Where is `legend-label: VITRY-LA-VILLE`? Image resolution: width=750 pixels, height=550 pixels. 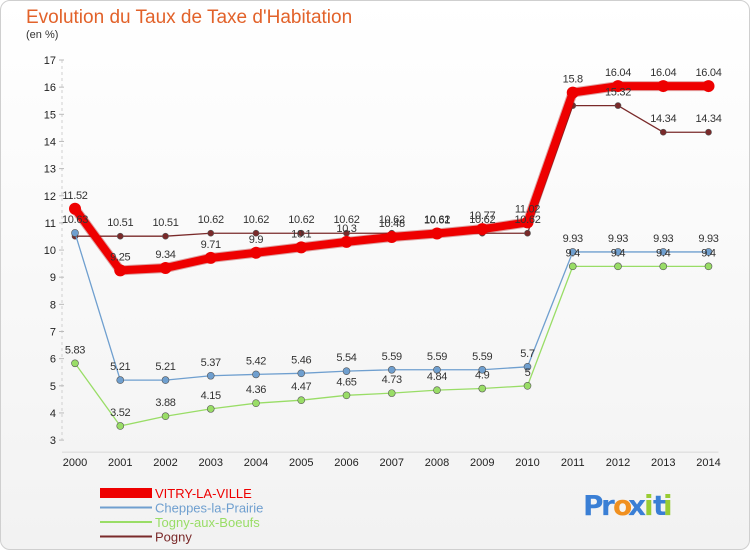
legend-label: VITRY-LA-VILLE is located at coordinates (203, 493).